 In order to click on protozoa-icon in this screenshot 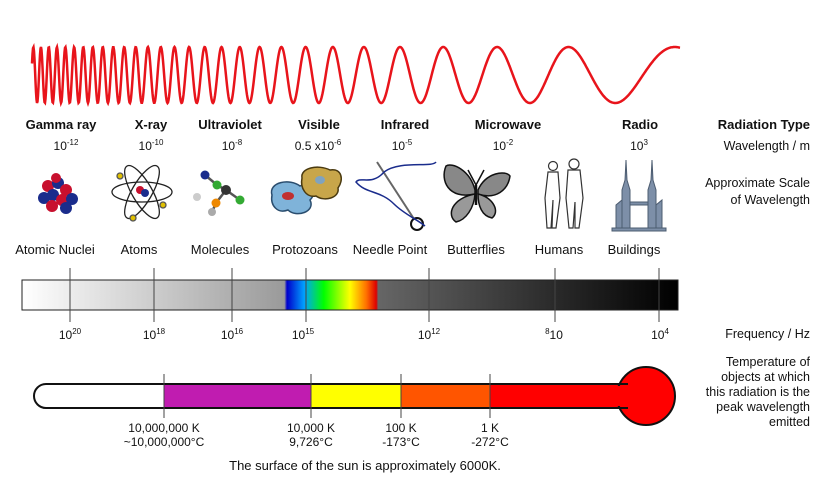, I will do `click(306, 190)`.